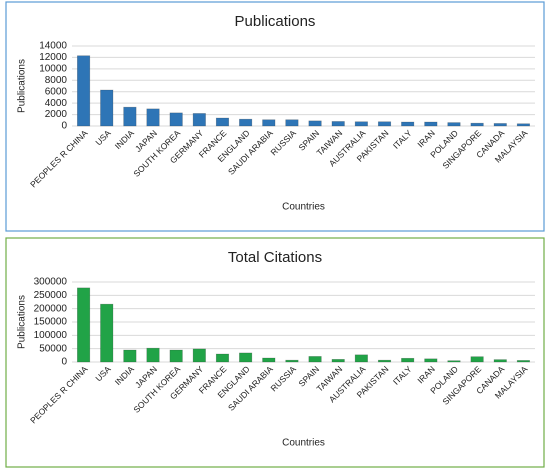 Image resolution: width=550 pixels, height=471 pixels. Describe the element at coordinates (51, 322) in the screenshot. I see `y-tick-label: 150000` at that location.